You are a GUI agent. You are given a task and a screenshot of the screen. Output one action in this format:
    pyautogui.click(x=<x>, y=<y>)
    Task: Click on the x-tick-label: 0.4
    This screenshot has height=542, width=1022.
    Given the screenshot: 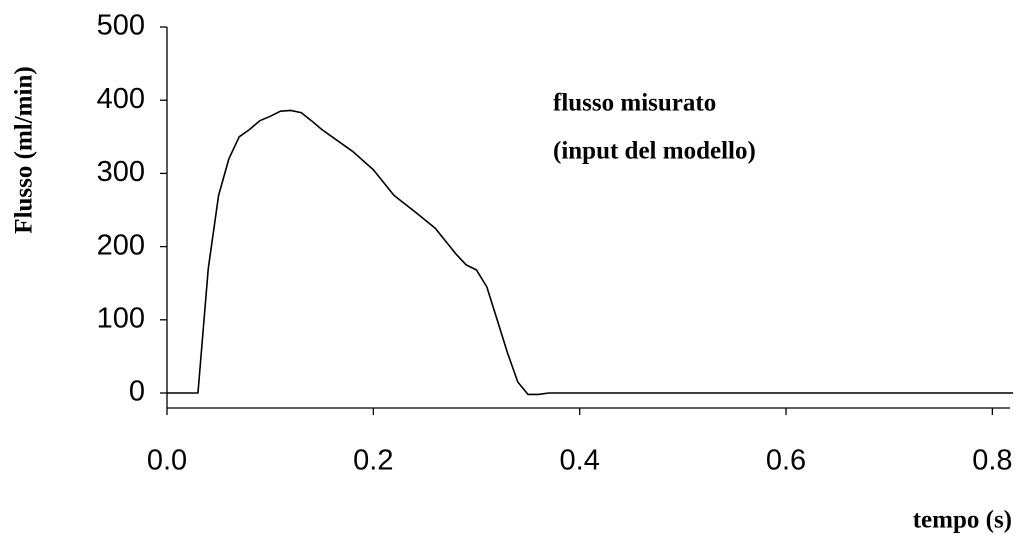 What is the action you would take?
    pyautogui.click(x=580, y=461)
    